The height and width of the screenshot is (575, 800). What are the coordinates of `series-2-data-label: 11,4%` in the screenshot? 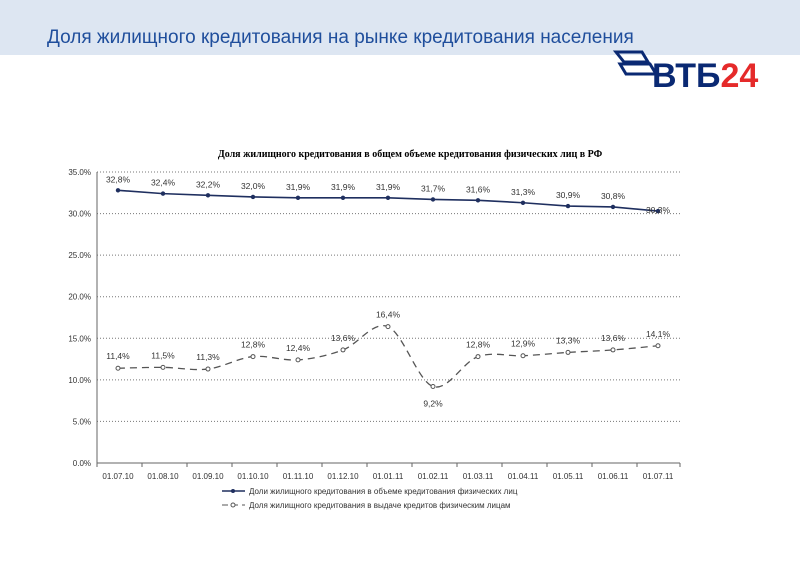 It's located at (118, 356).